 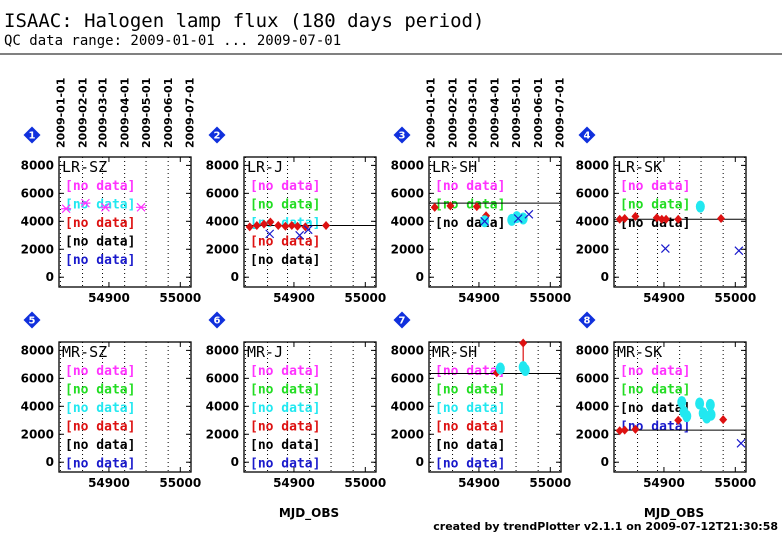 I want to click on panel-label: LR-SZ, so click(x=84, y=167).